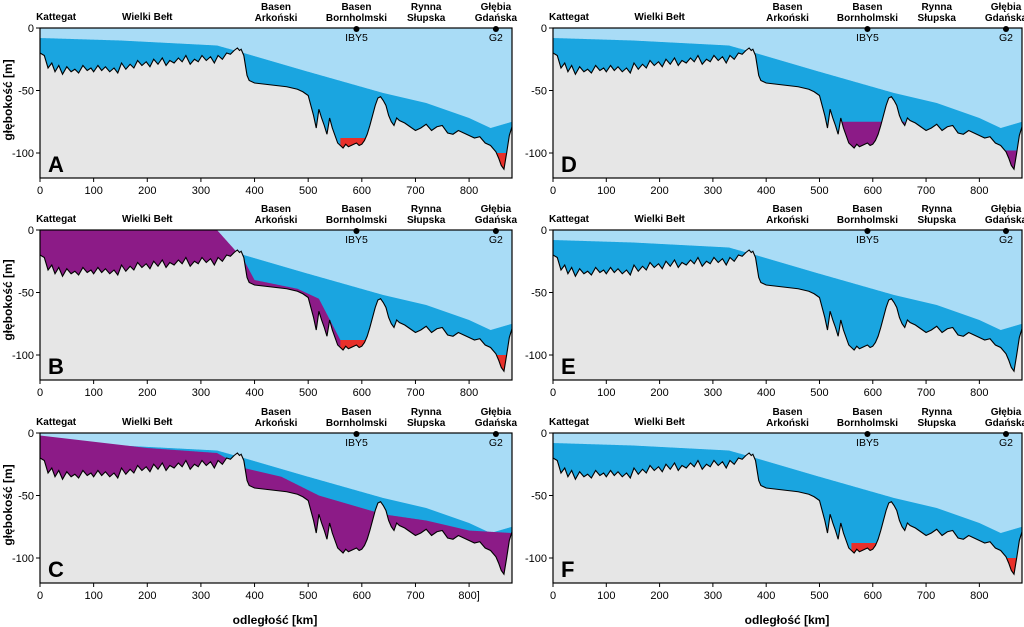 The height and width of the screenshot is (627, 1024). Describe the element at coordinates (275, 620) in the screenshot. I see `x-axis-title-left: odległość [km]` at that location.